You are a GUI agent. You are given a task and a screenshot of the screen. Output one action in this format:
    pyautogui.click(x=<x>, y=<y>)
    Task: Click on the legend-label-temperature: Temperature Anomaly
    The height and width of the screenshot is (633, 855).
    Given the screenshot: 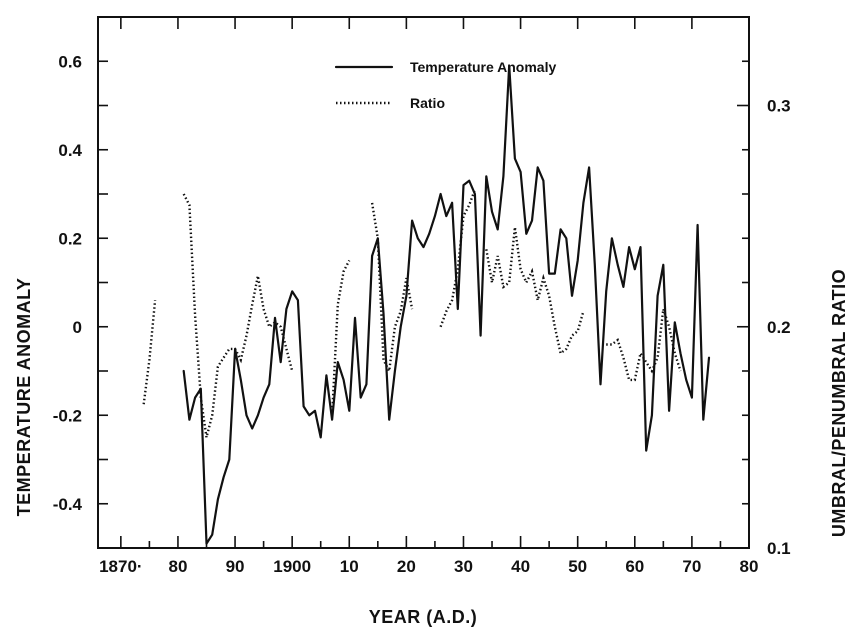 What is the action you would take?
    pyautogui.click(x=483, y=67)
    